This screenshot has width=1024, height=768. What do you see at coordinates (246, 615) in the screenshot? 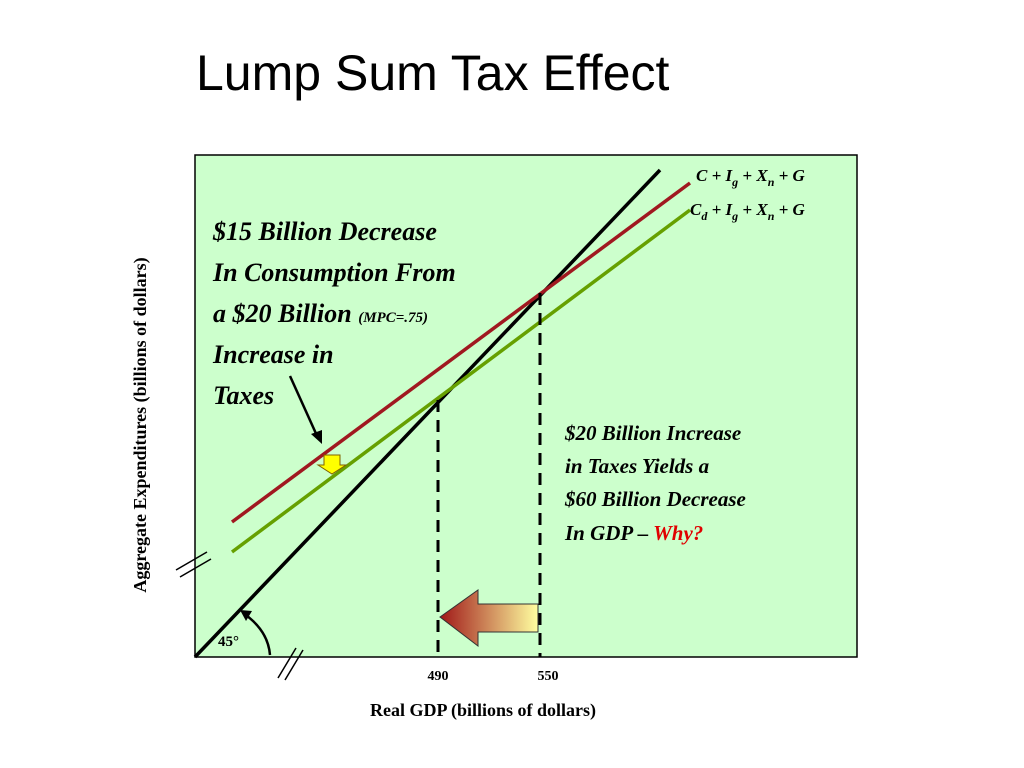
I see `angle-head` at bounding box center [246, 615].